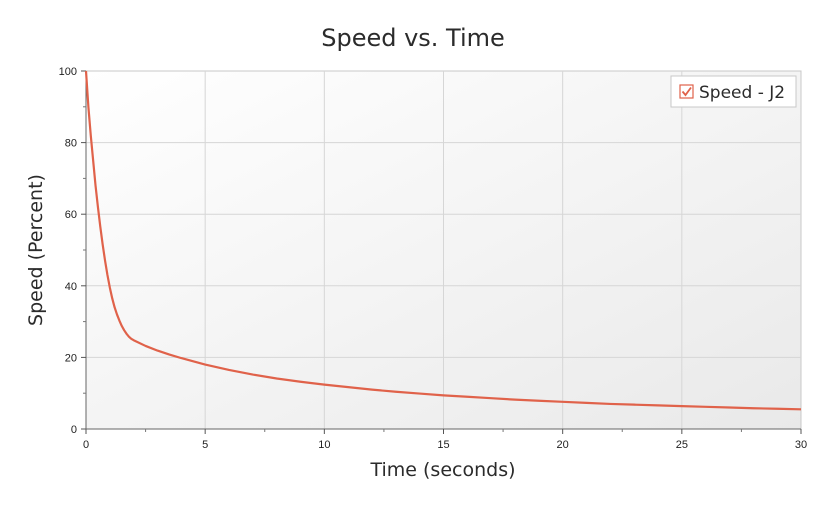 The image size is (827, 505). I want to click on x-tick-label: 5, so click(205, 445).